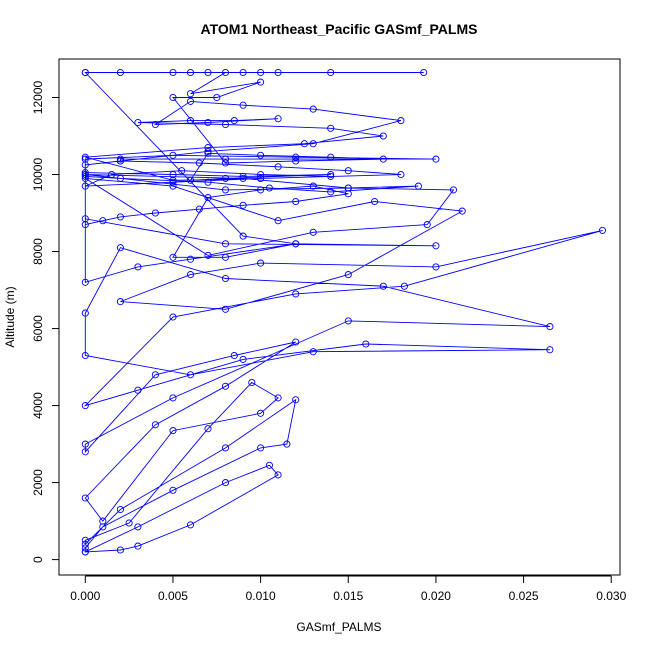  I want to click on y-tick-label: 4000, so click(38, 405).